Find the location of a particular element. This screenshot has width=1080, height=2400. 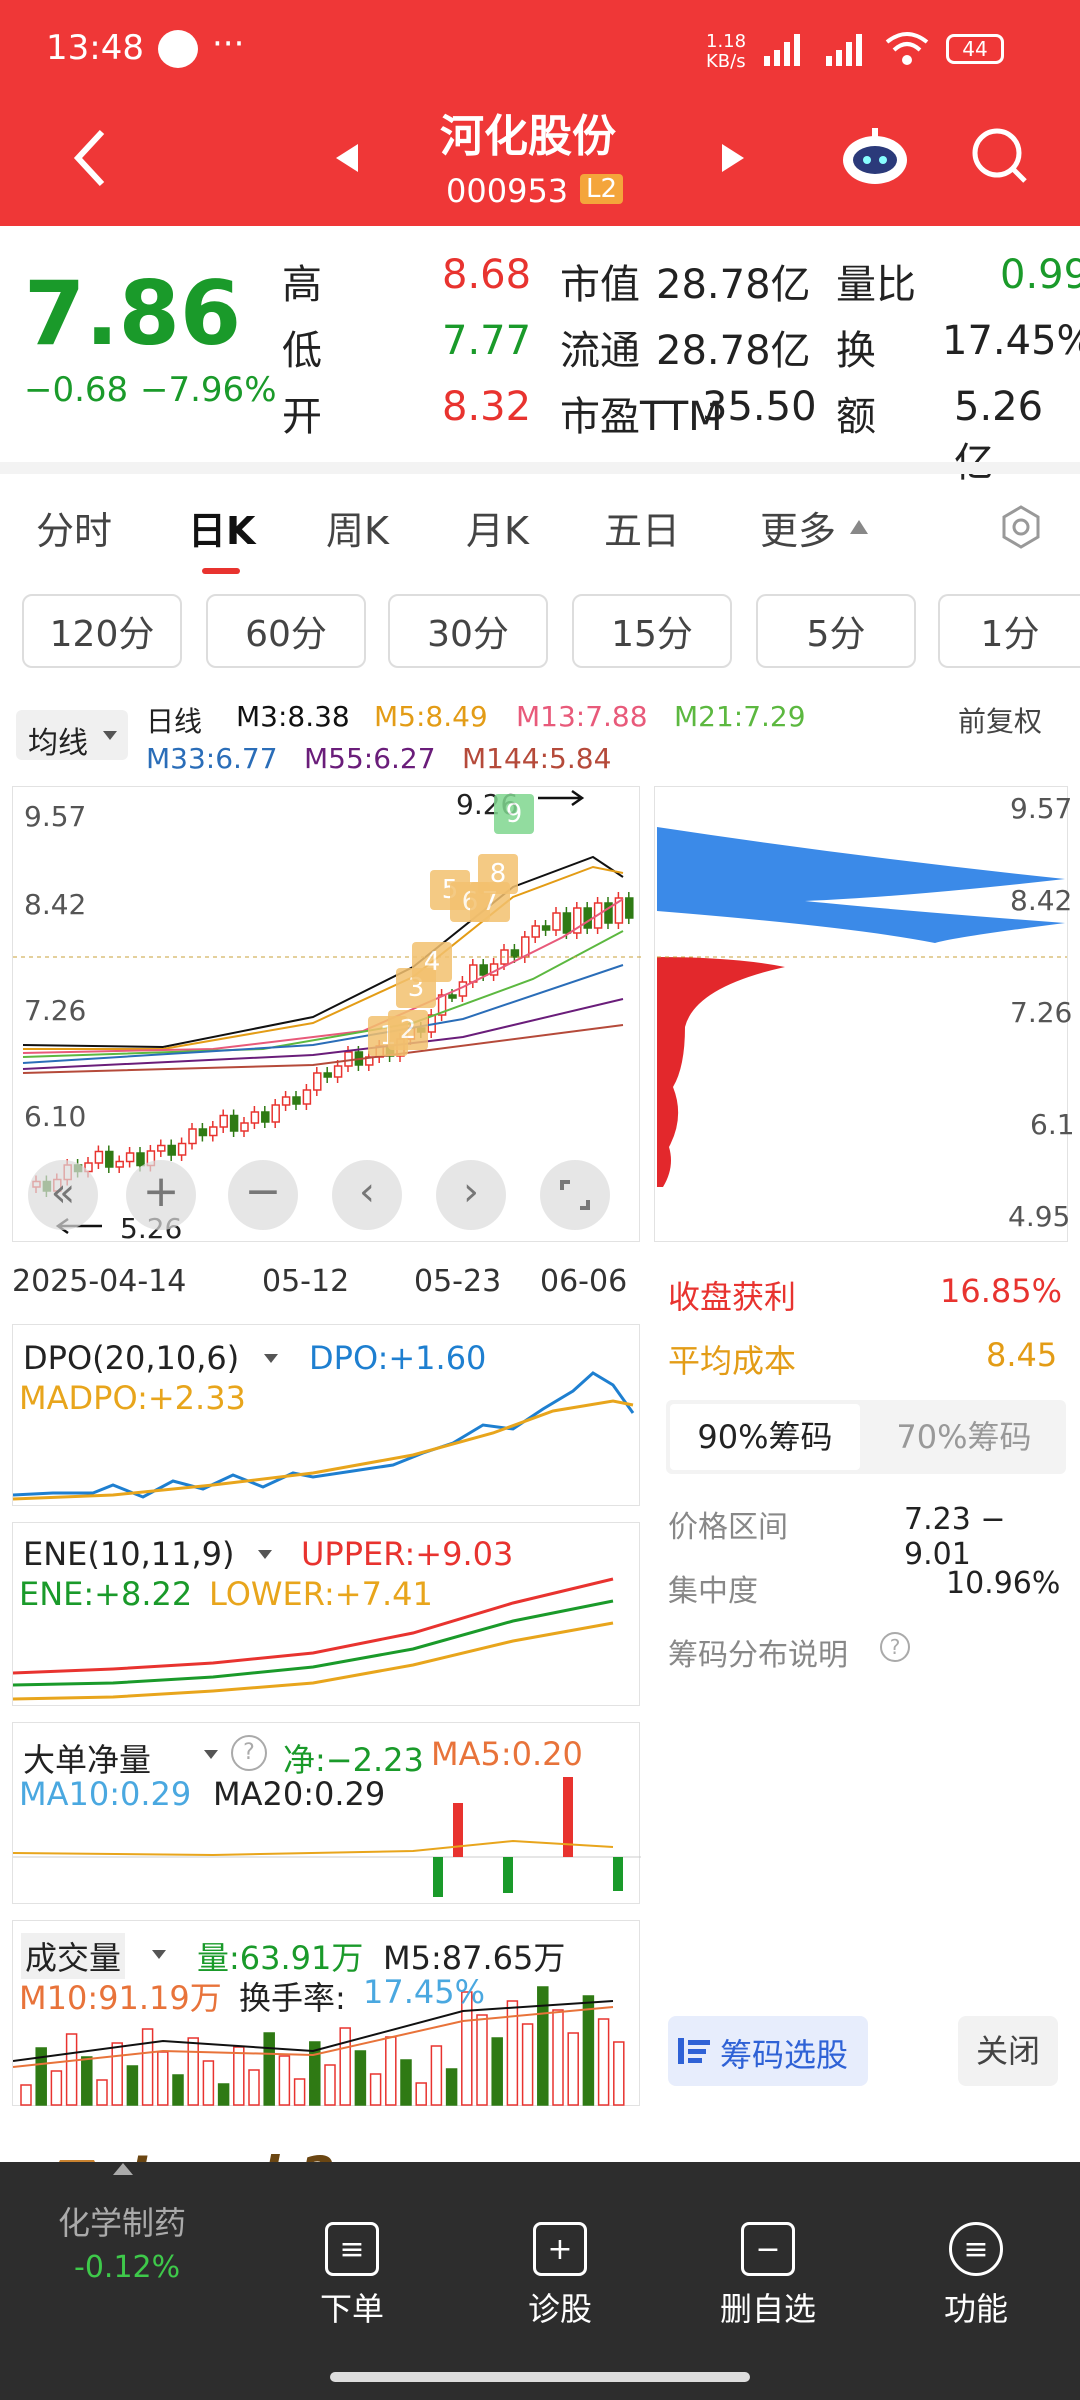

top-bar: 13:48 ··· 1.18 KB/s 44 河化股份 000953 L2 is located at coordinates (540, 113).